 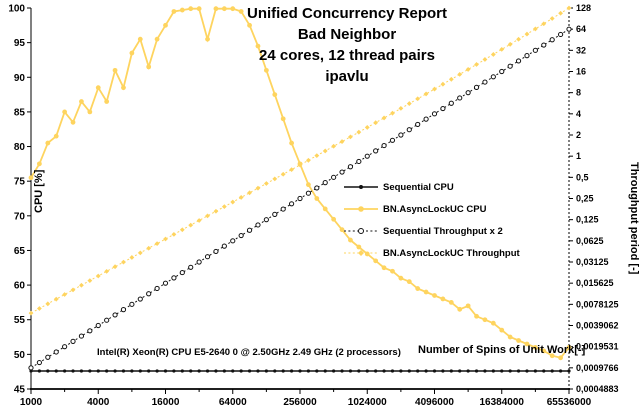 What do you see at coordinates (166, 402) in the screenshot?
I see `x-tick-label: 16000` at bounding box center [166, 402].